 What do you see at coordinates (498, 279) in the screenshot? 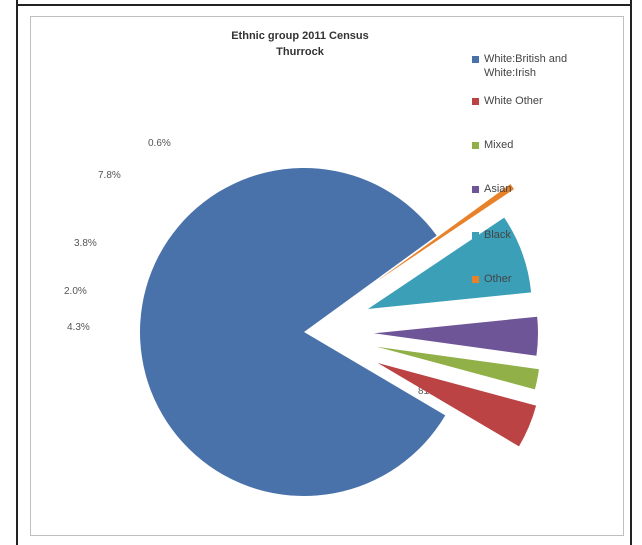
I see `legend-label: Other` at bounding box center [498, 279].